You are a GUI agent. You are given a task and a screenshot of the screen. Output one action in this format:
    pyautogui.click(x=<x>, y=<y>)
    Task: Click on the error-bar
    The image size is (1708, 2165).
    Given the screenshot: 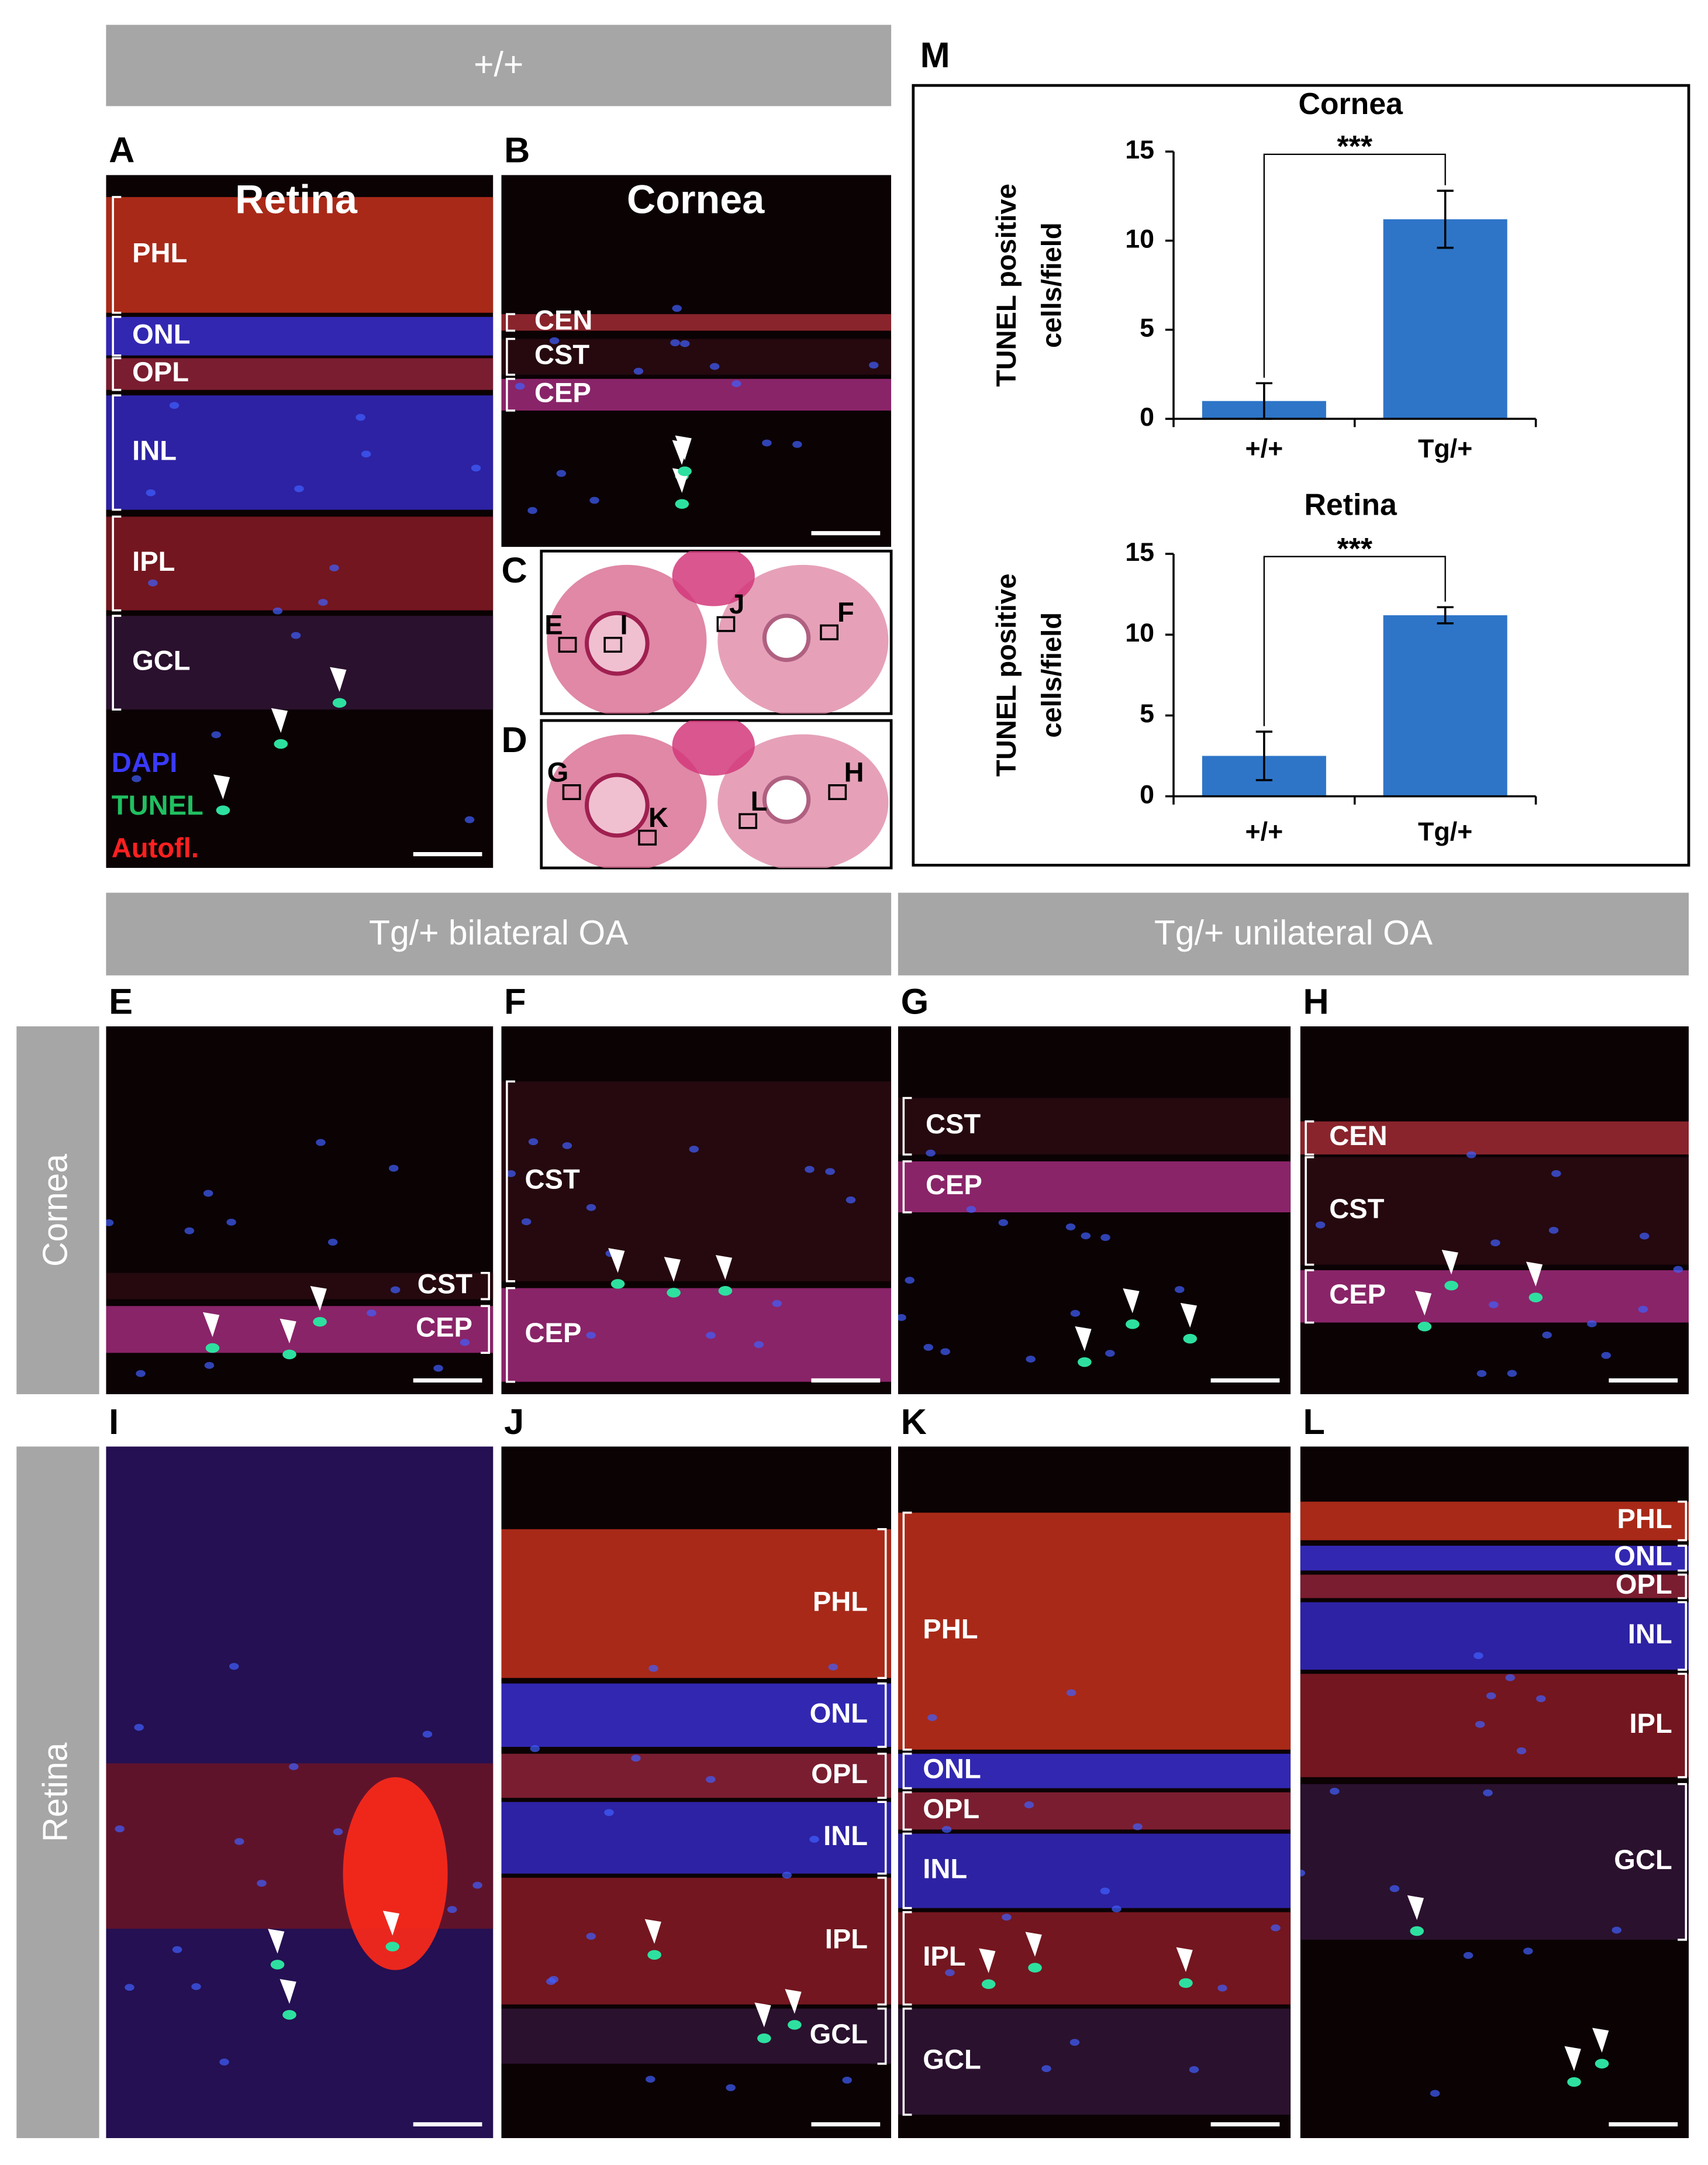 What is the action you would take?
    pyautogui.click(x=1445, y=219)
    